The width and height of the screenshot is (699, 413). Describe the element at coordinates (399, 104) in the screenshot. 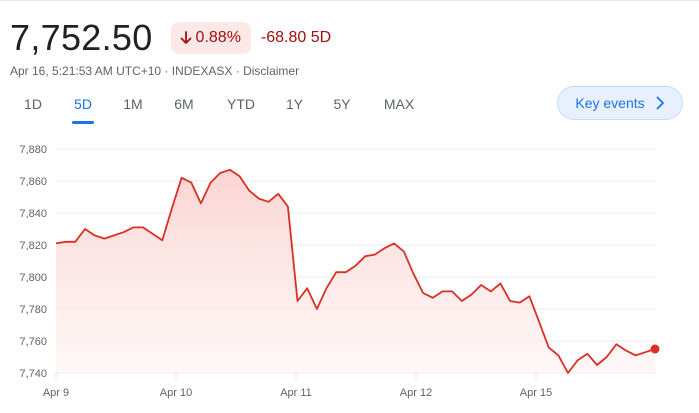

I see `tab-max: MAX` at that location.